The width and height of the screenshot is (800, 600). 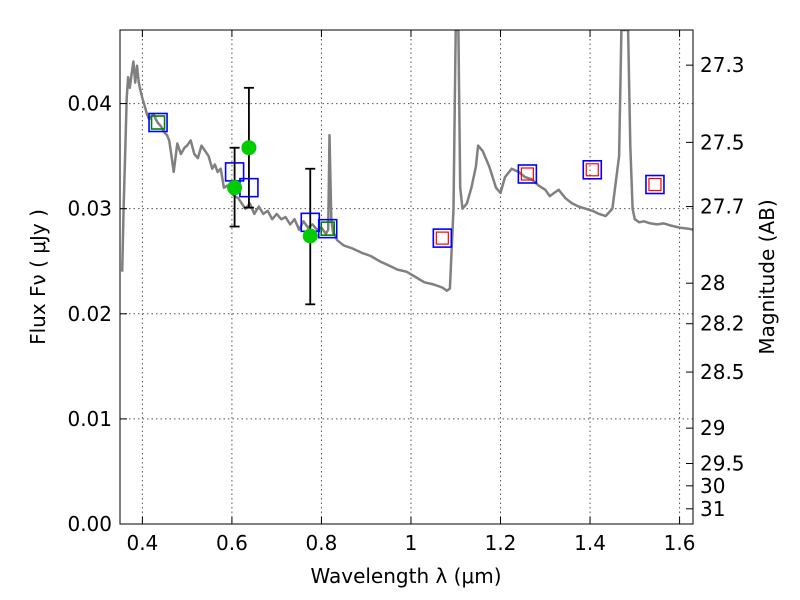 I want to click on x-tick-label: 0.8, so click(x=322, y=543).